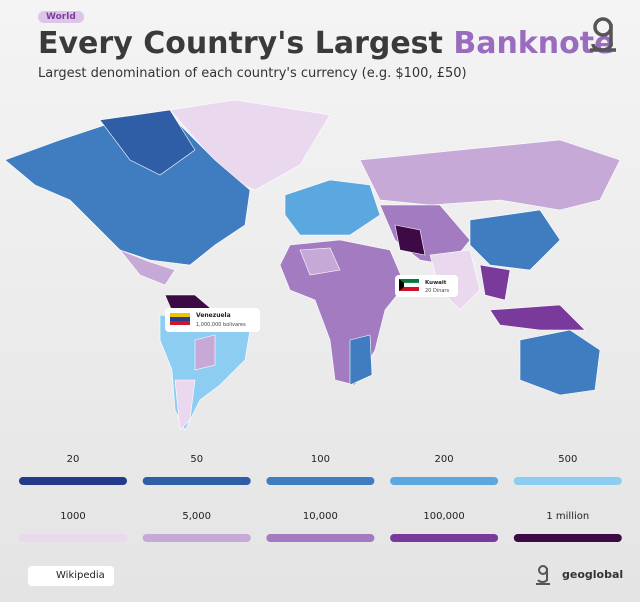 The height and width of the screenshot is (602, 640). What do you see at coordinates (61, 17) in the screenshot?
I see `tag: World` at bounding box center [61, 17].